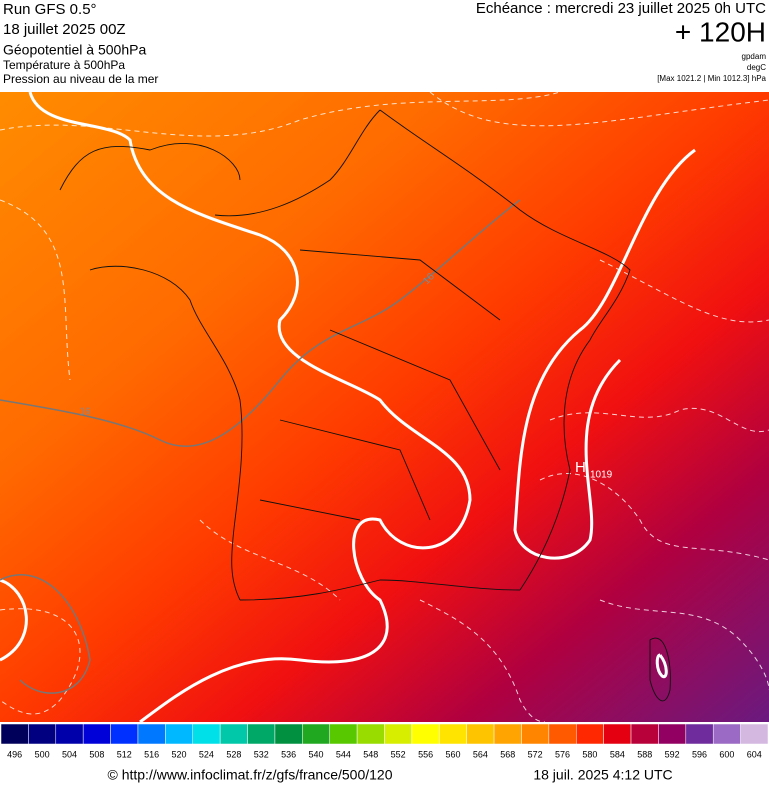  Describe the element at coordinates (261, 754) in the screenshot. I see `colorbar-label: 532` at that location.